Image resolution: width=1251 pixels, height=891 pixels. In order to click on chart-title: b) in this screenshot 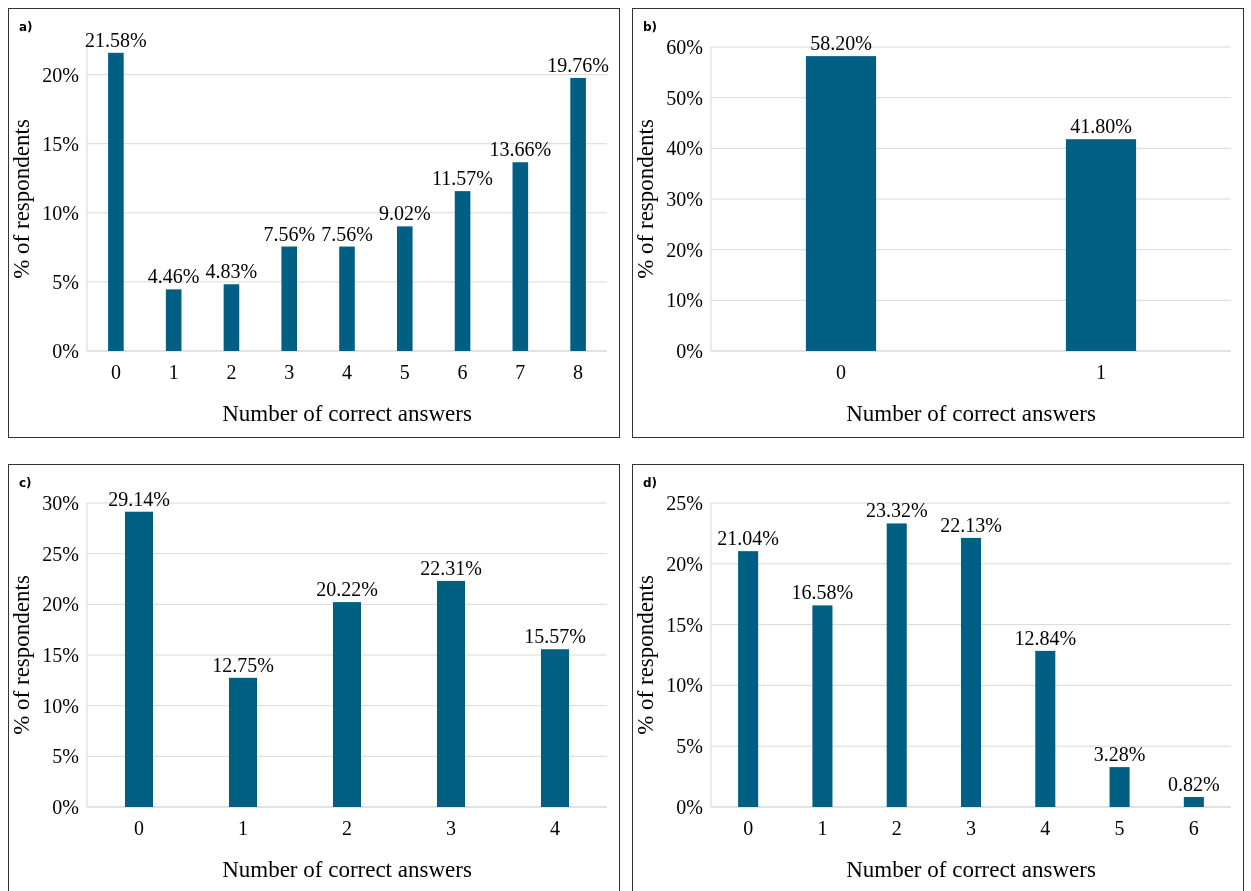, I will do `click(650, 27)`.